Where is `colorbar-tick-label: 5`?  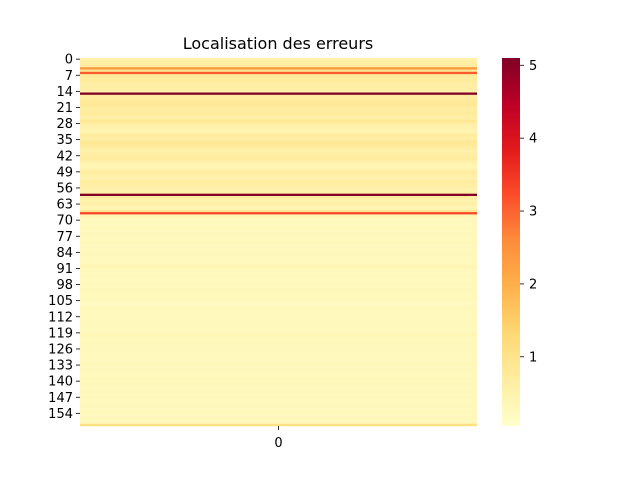
colorbar-tick-label: 5 is located at coordinates (533, 66).